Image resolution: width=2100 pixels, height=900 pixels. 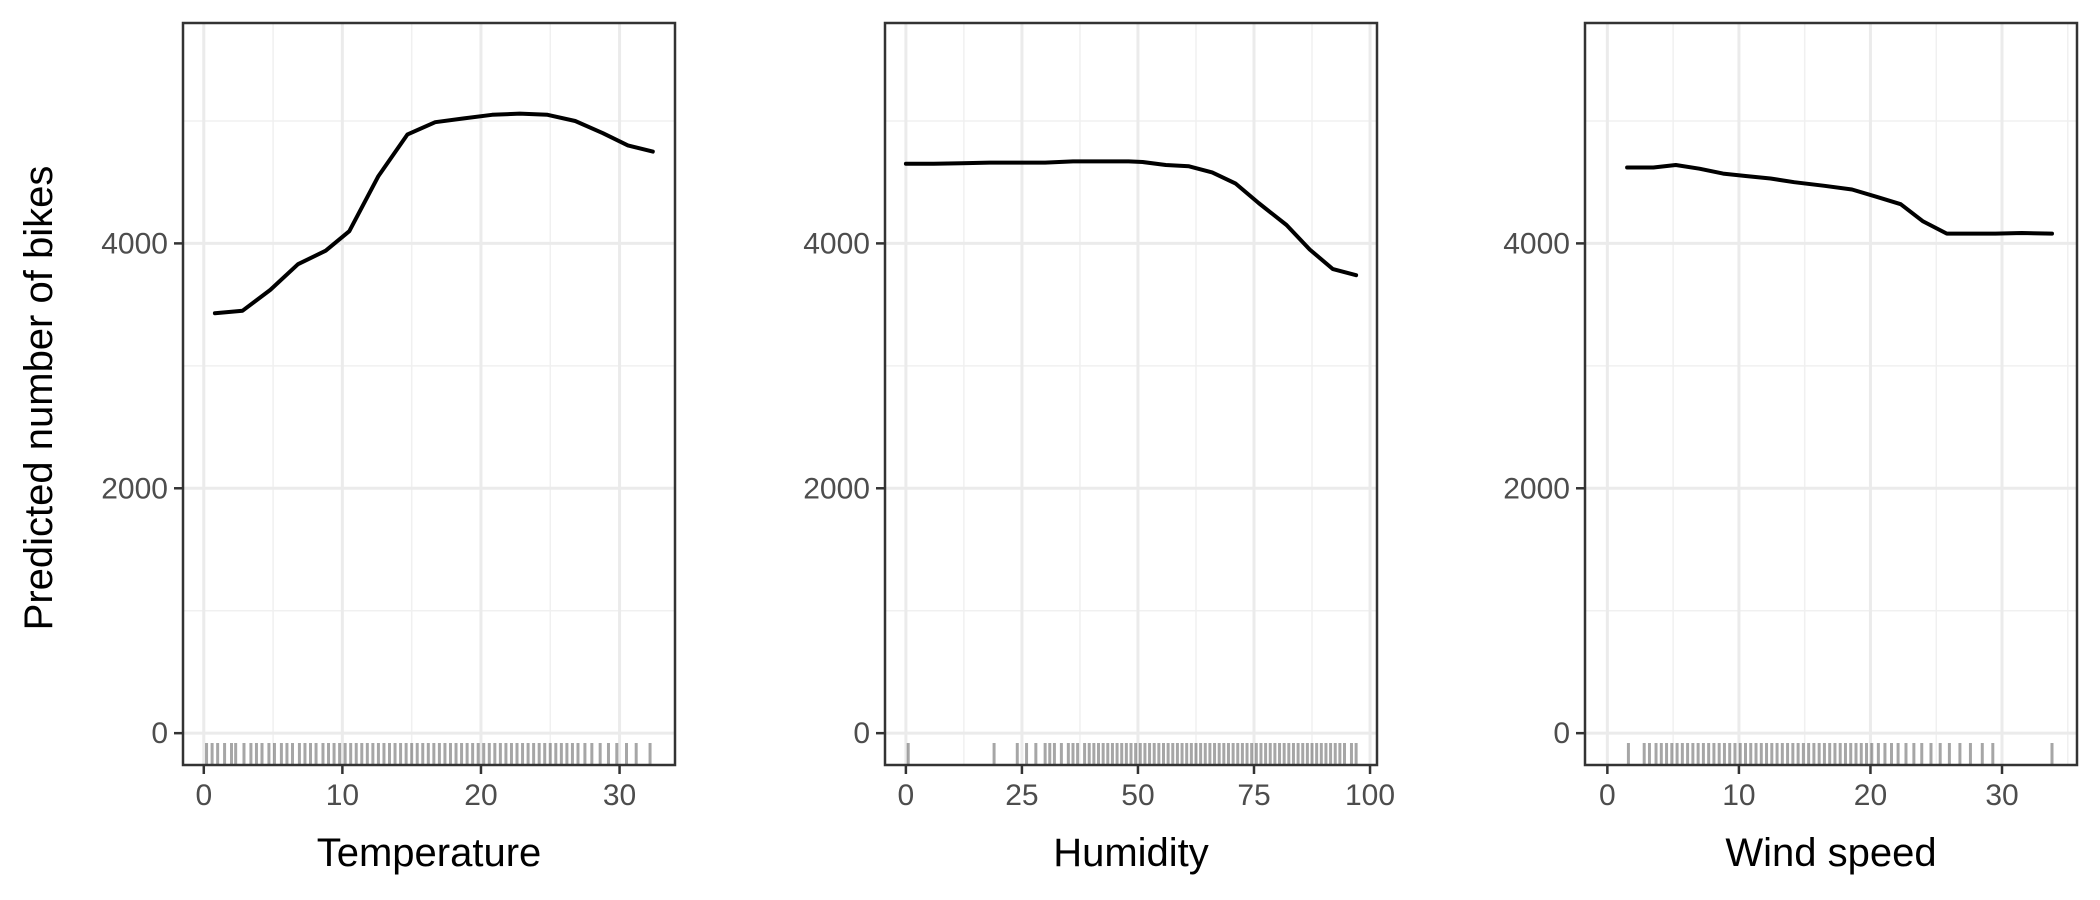 What do you see at coordinates (1370, 795) in the screenshot?
I see `x-tick-label: 100` at bounding box center [1370, 795].